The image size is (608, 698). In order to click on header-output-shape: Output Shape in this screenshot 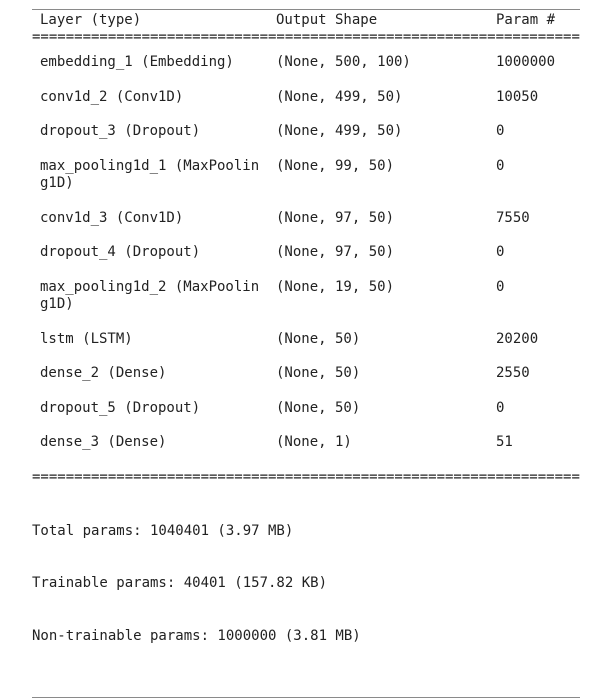, I will do `click(327, 20)`.